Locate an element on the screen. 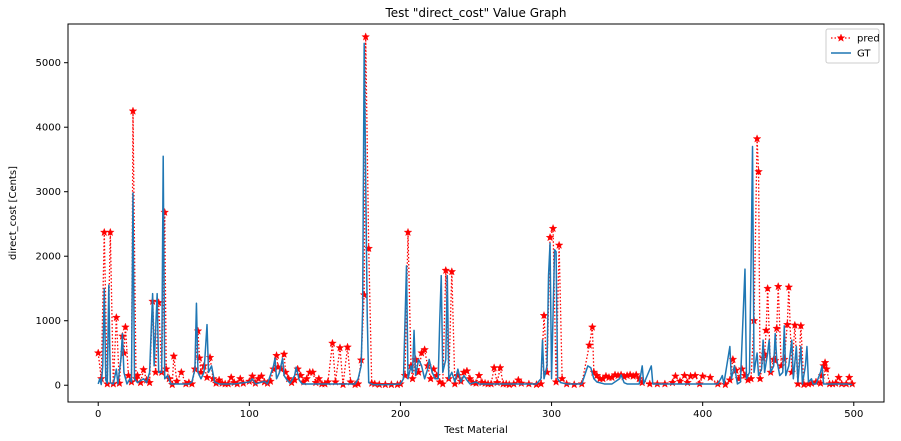  y-axis-ticks: 0 1000 2000 3000 4000 5000 is located at coordinates (52, 225).